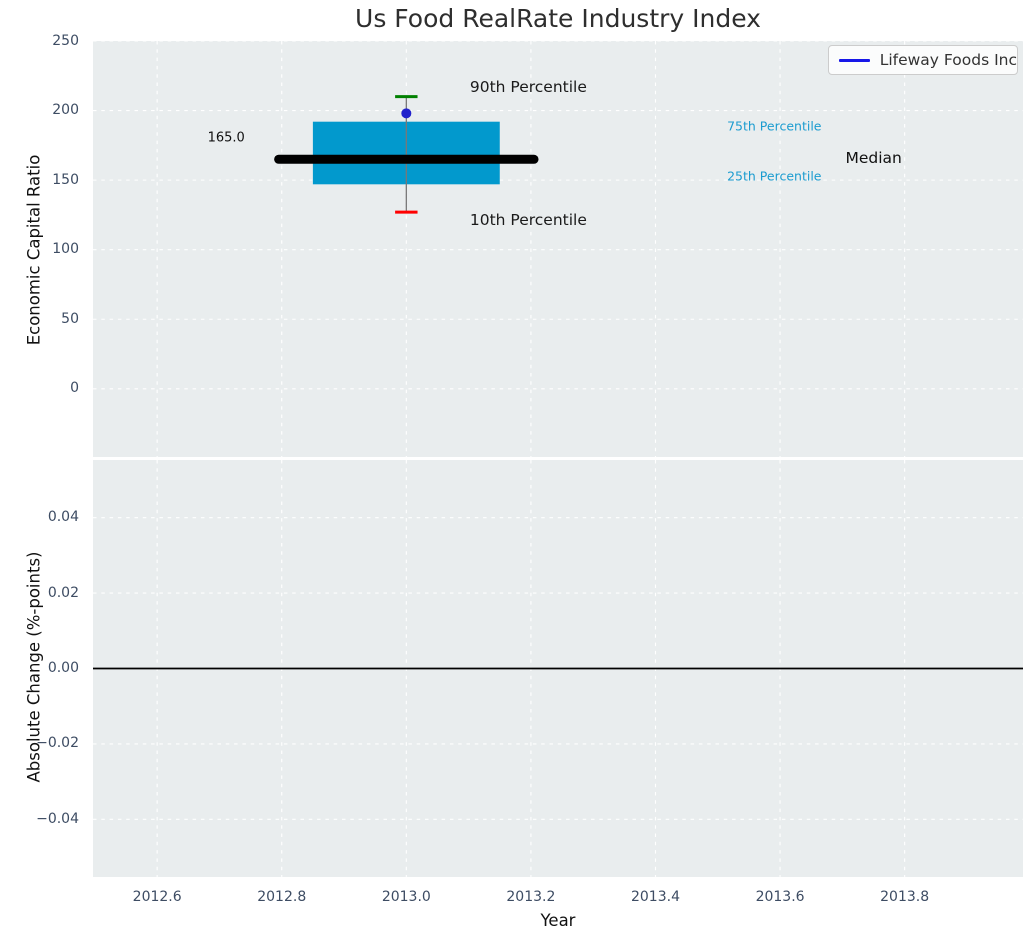  What do you see at coordinates (528, 86) in the screenshot?
I see `annotation-90th-percentile: 90th Percentile` at bounding box center [528, 86].